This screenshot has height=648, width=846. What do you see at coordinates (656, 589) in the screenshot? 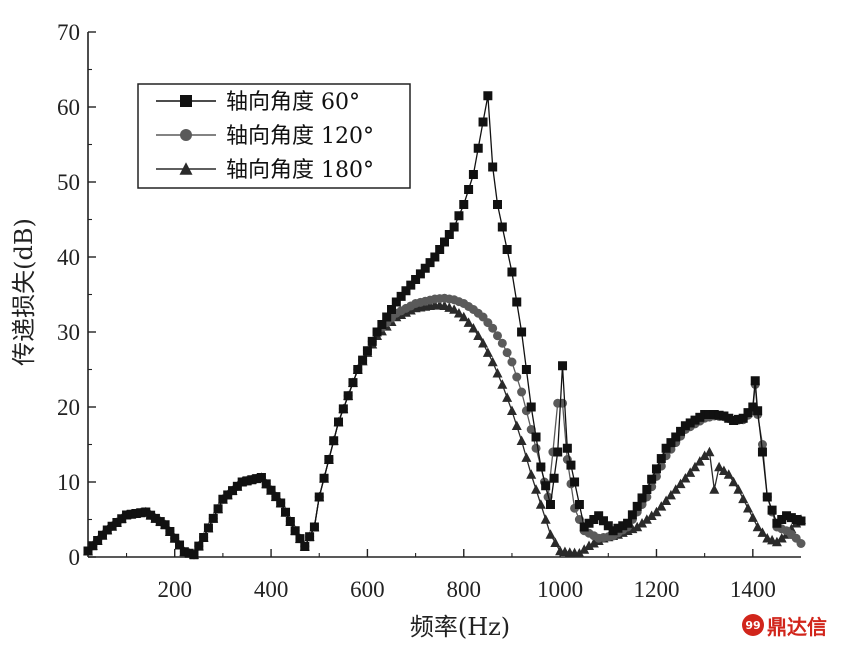
I see `x-tick-label: 1200` at bounding box center [656, 589].